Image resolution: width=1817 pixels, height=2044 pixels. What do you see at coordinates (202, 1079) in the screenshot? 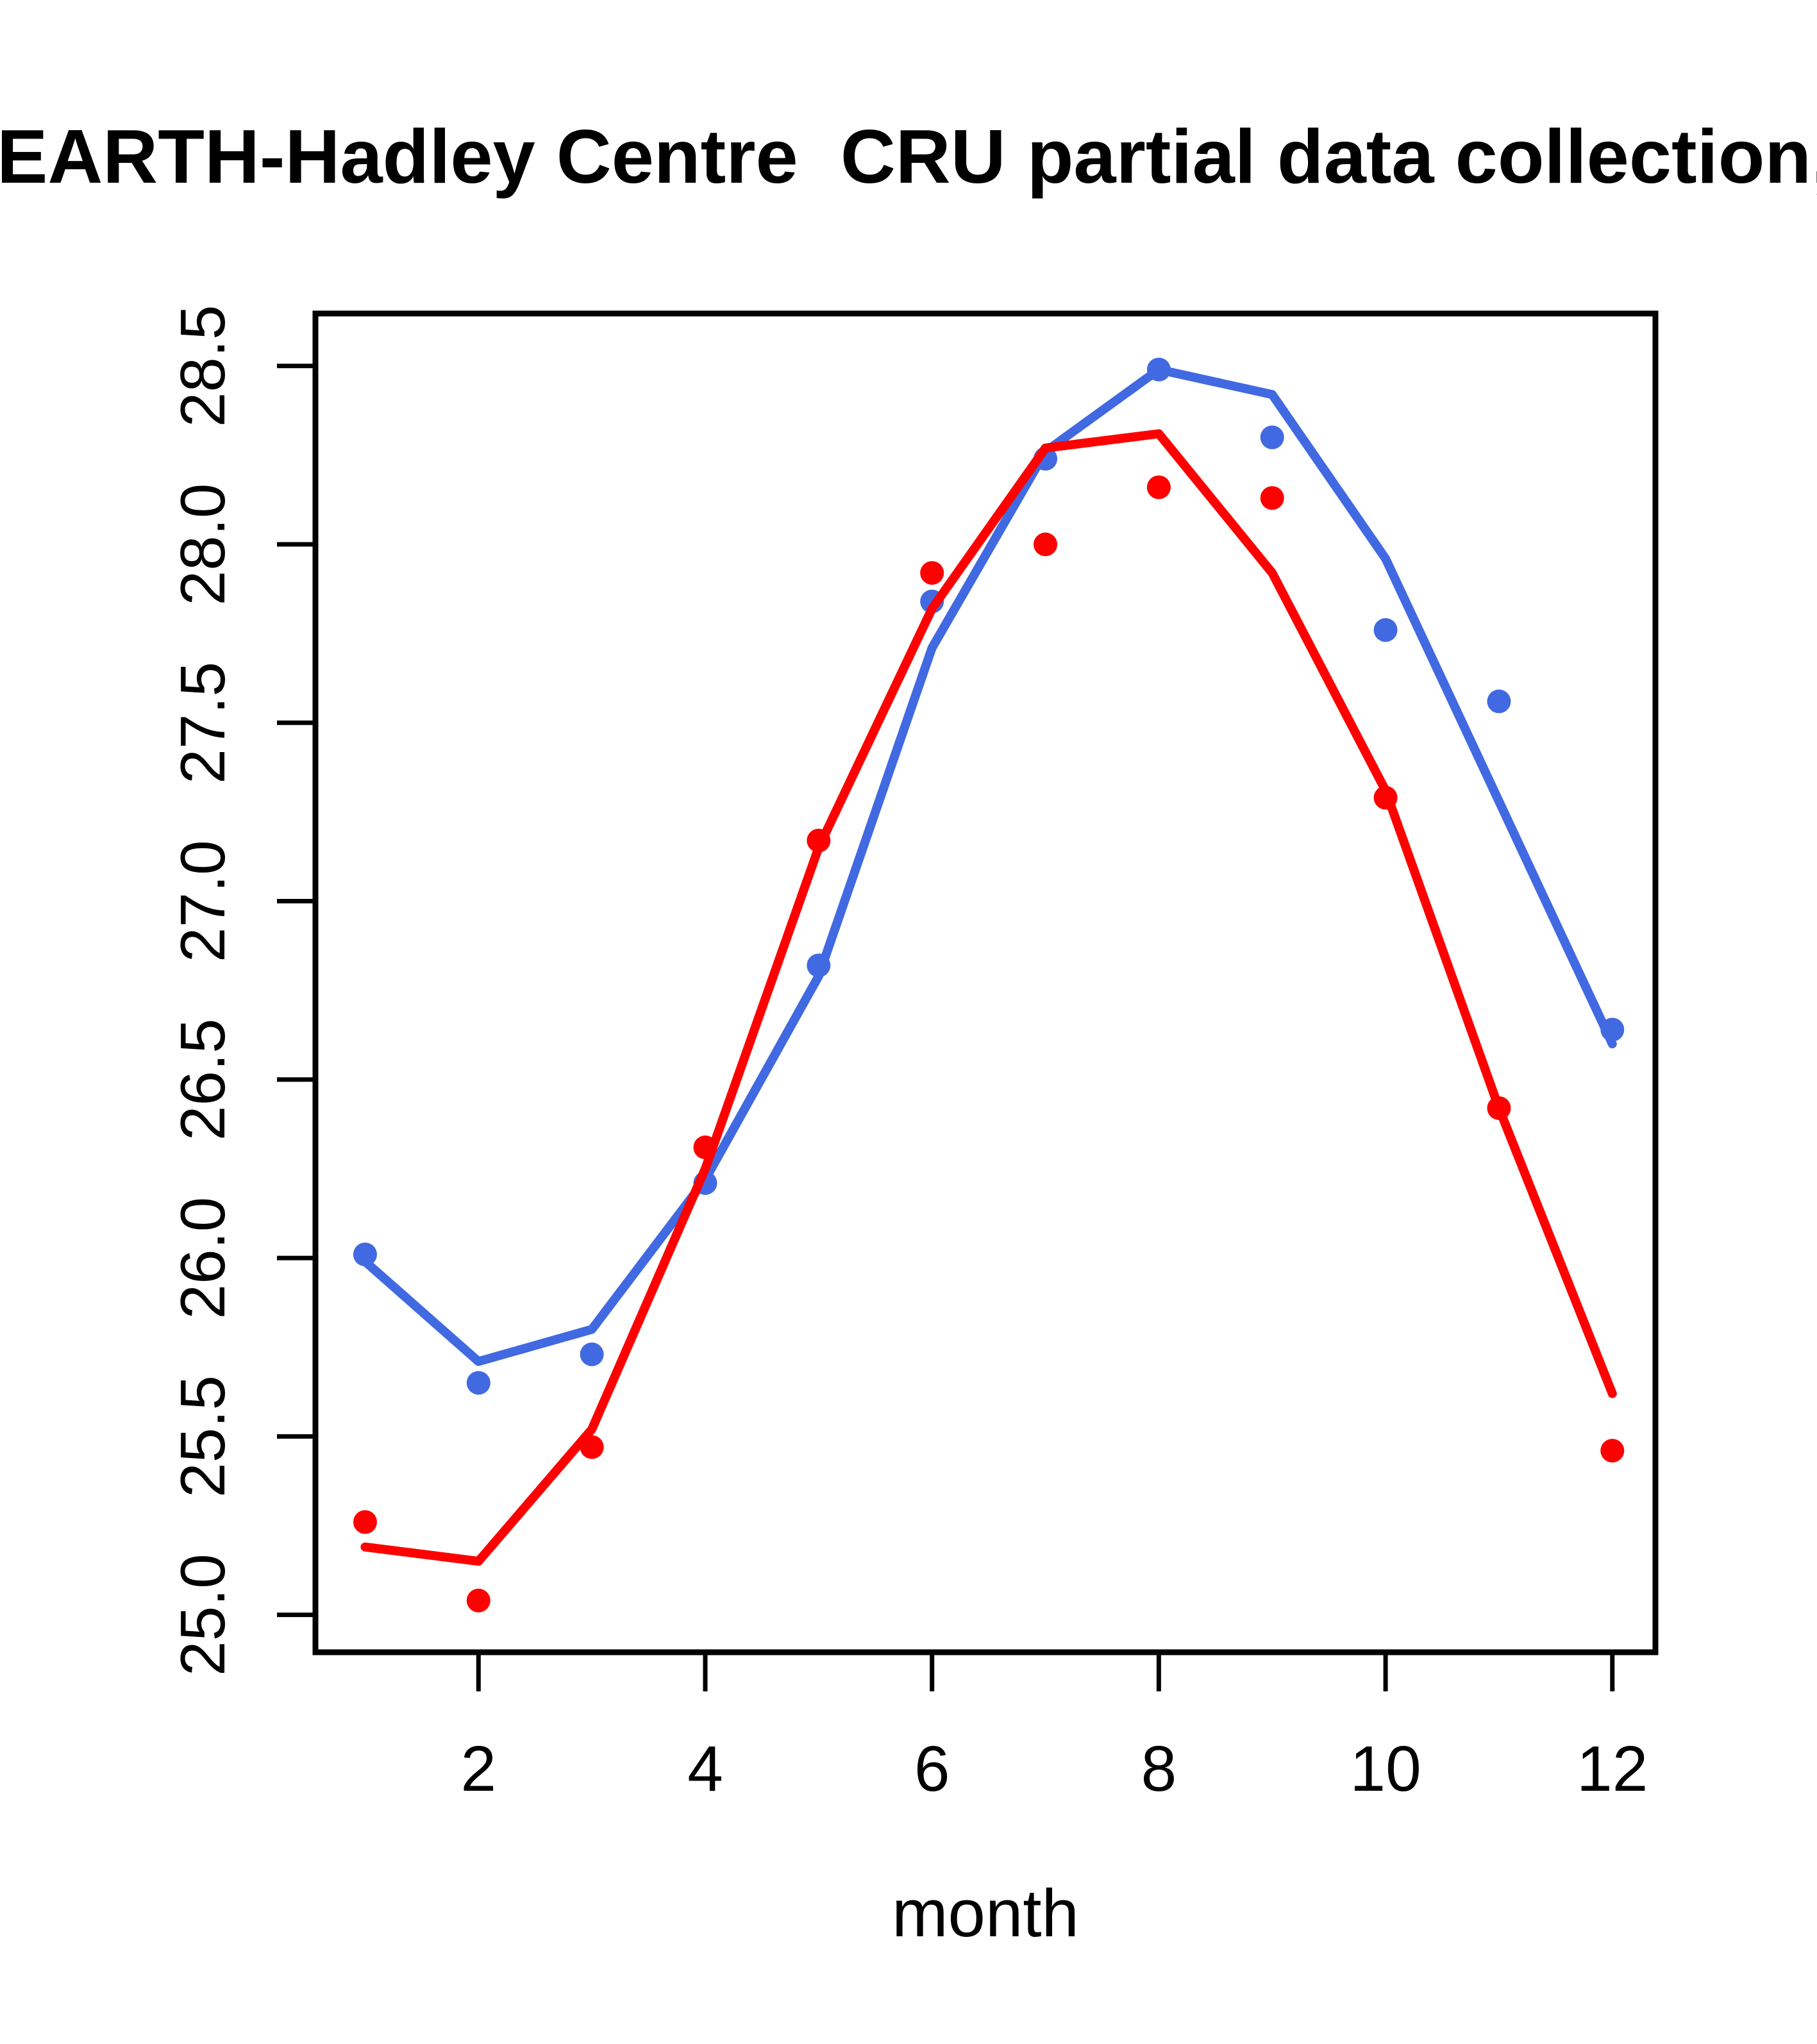
I see `y-tick-label: 26.5` at bounding box center [202, 1079].